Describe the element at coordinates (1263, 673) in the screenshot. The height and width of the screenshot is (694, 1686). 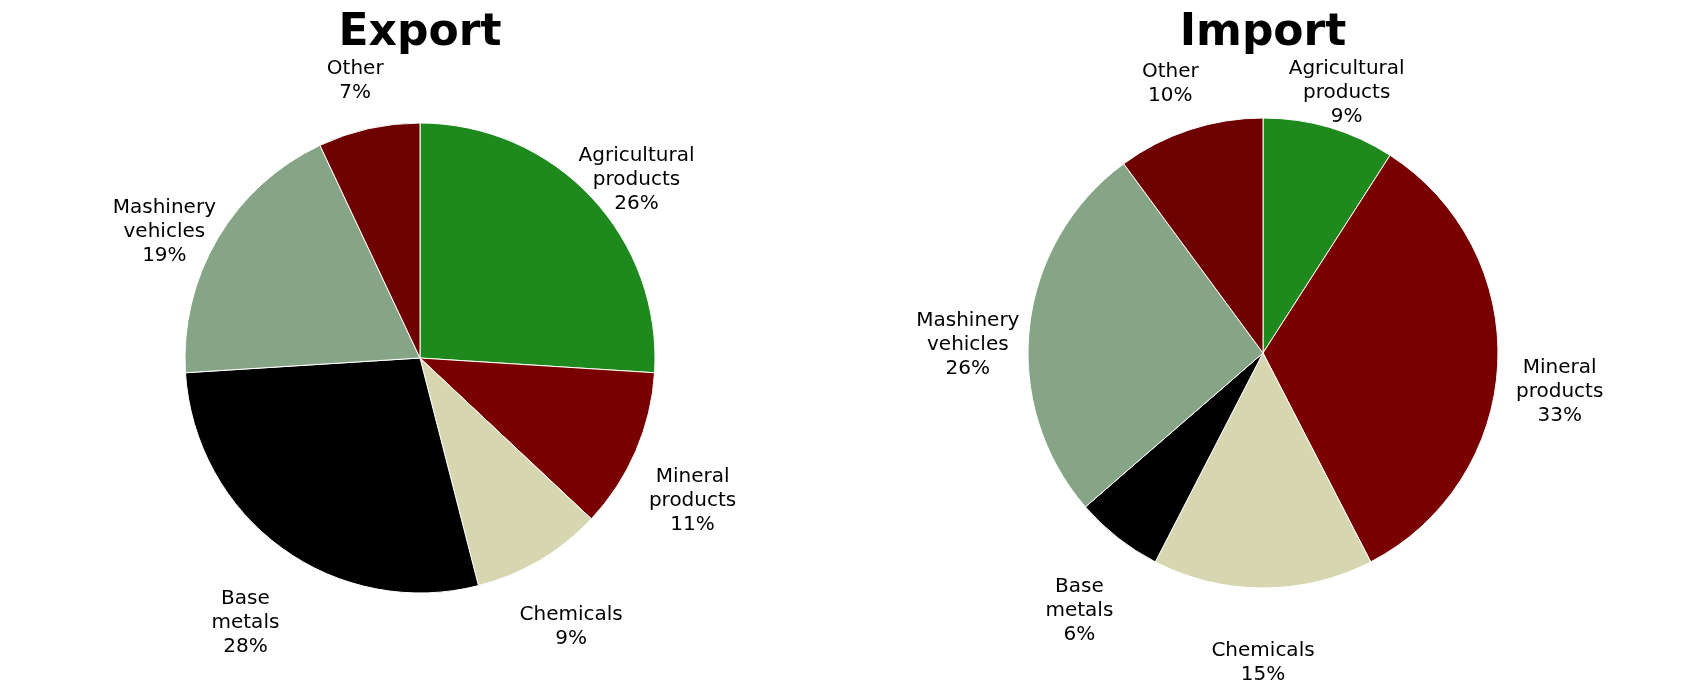
I see `data-label: 15%` at that location.